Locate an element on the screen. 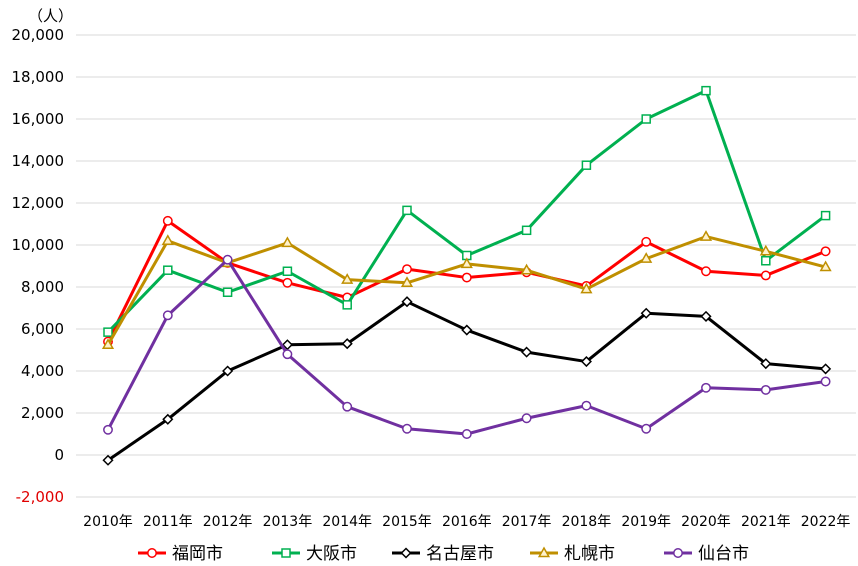 This screenshot has width=858, height=566. x-tick-label: 2014年 is located at coordinates (347, 522).